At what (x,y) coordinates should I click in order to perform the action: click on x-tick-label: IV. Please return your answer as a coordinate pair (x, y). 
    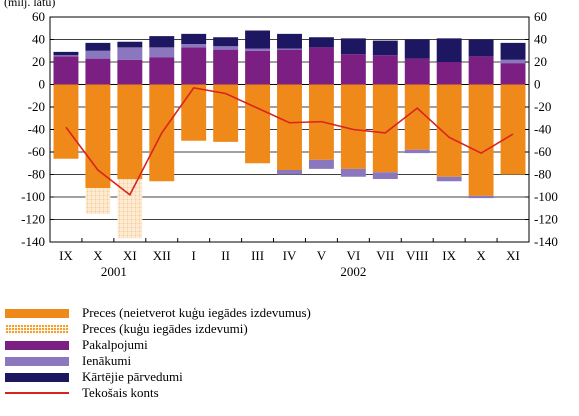
    Looking at the image, I should click on (290, 255).